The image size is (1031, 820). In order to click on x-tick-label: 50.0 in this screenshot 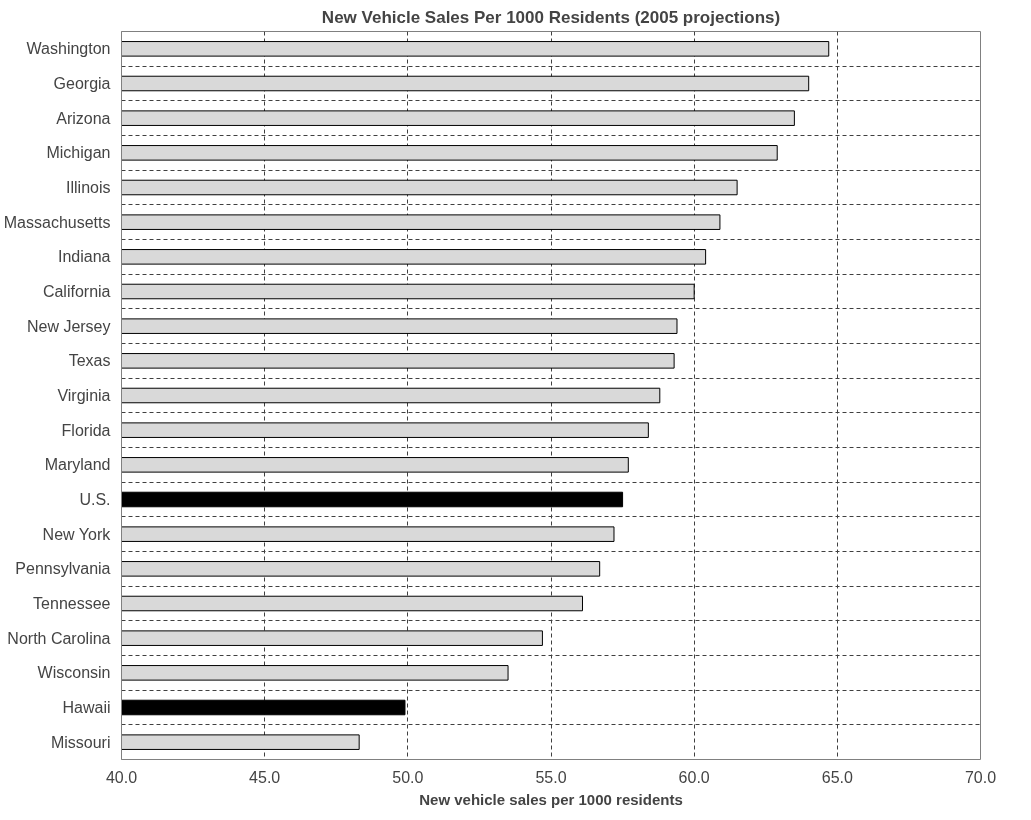, I will do `click(408, 777)`.